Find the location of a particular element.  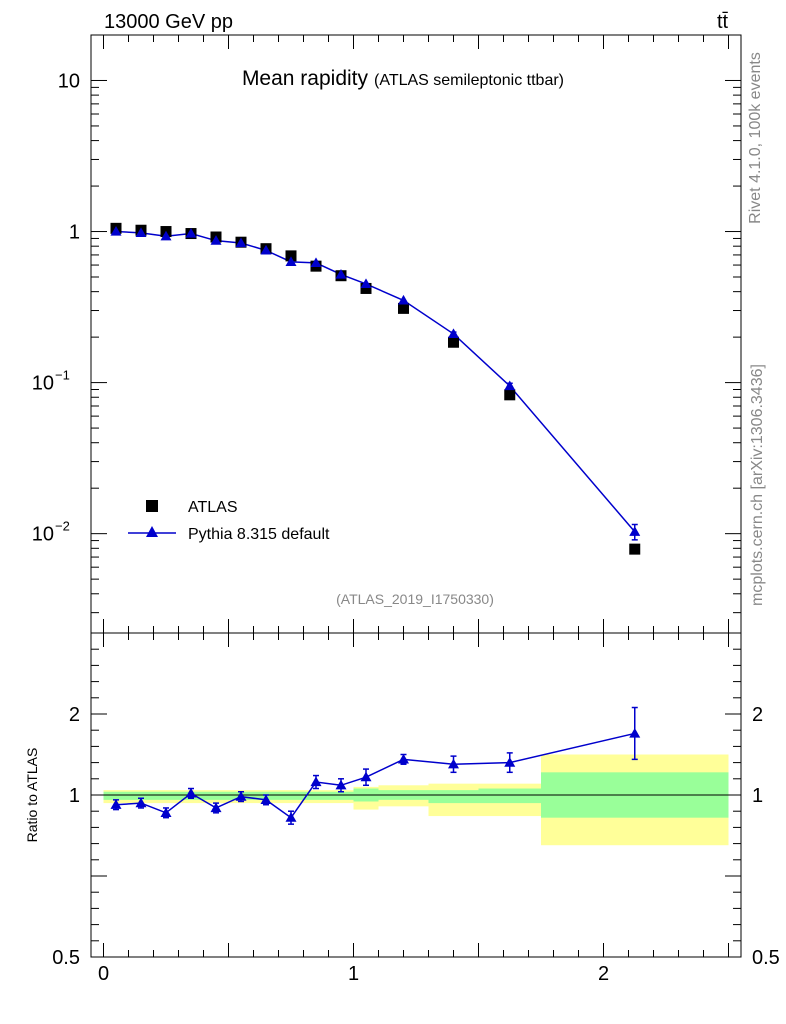

ratio-y-tick-label-left: 1 is located at coordinates (74, 796).